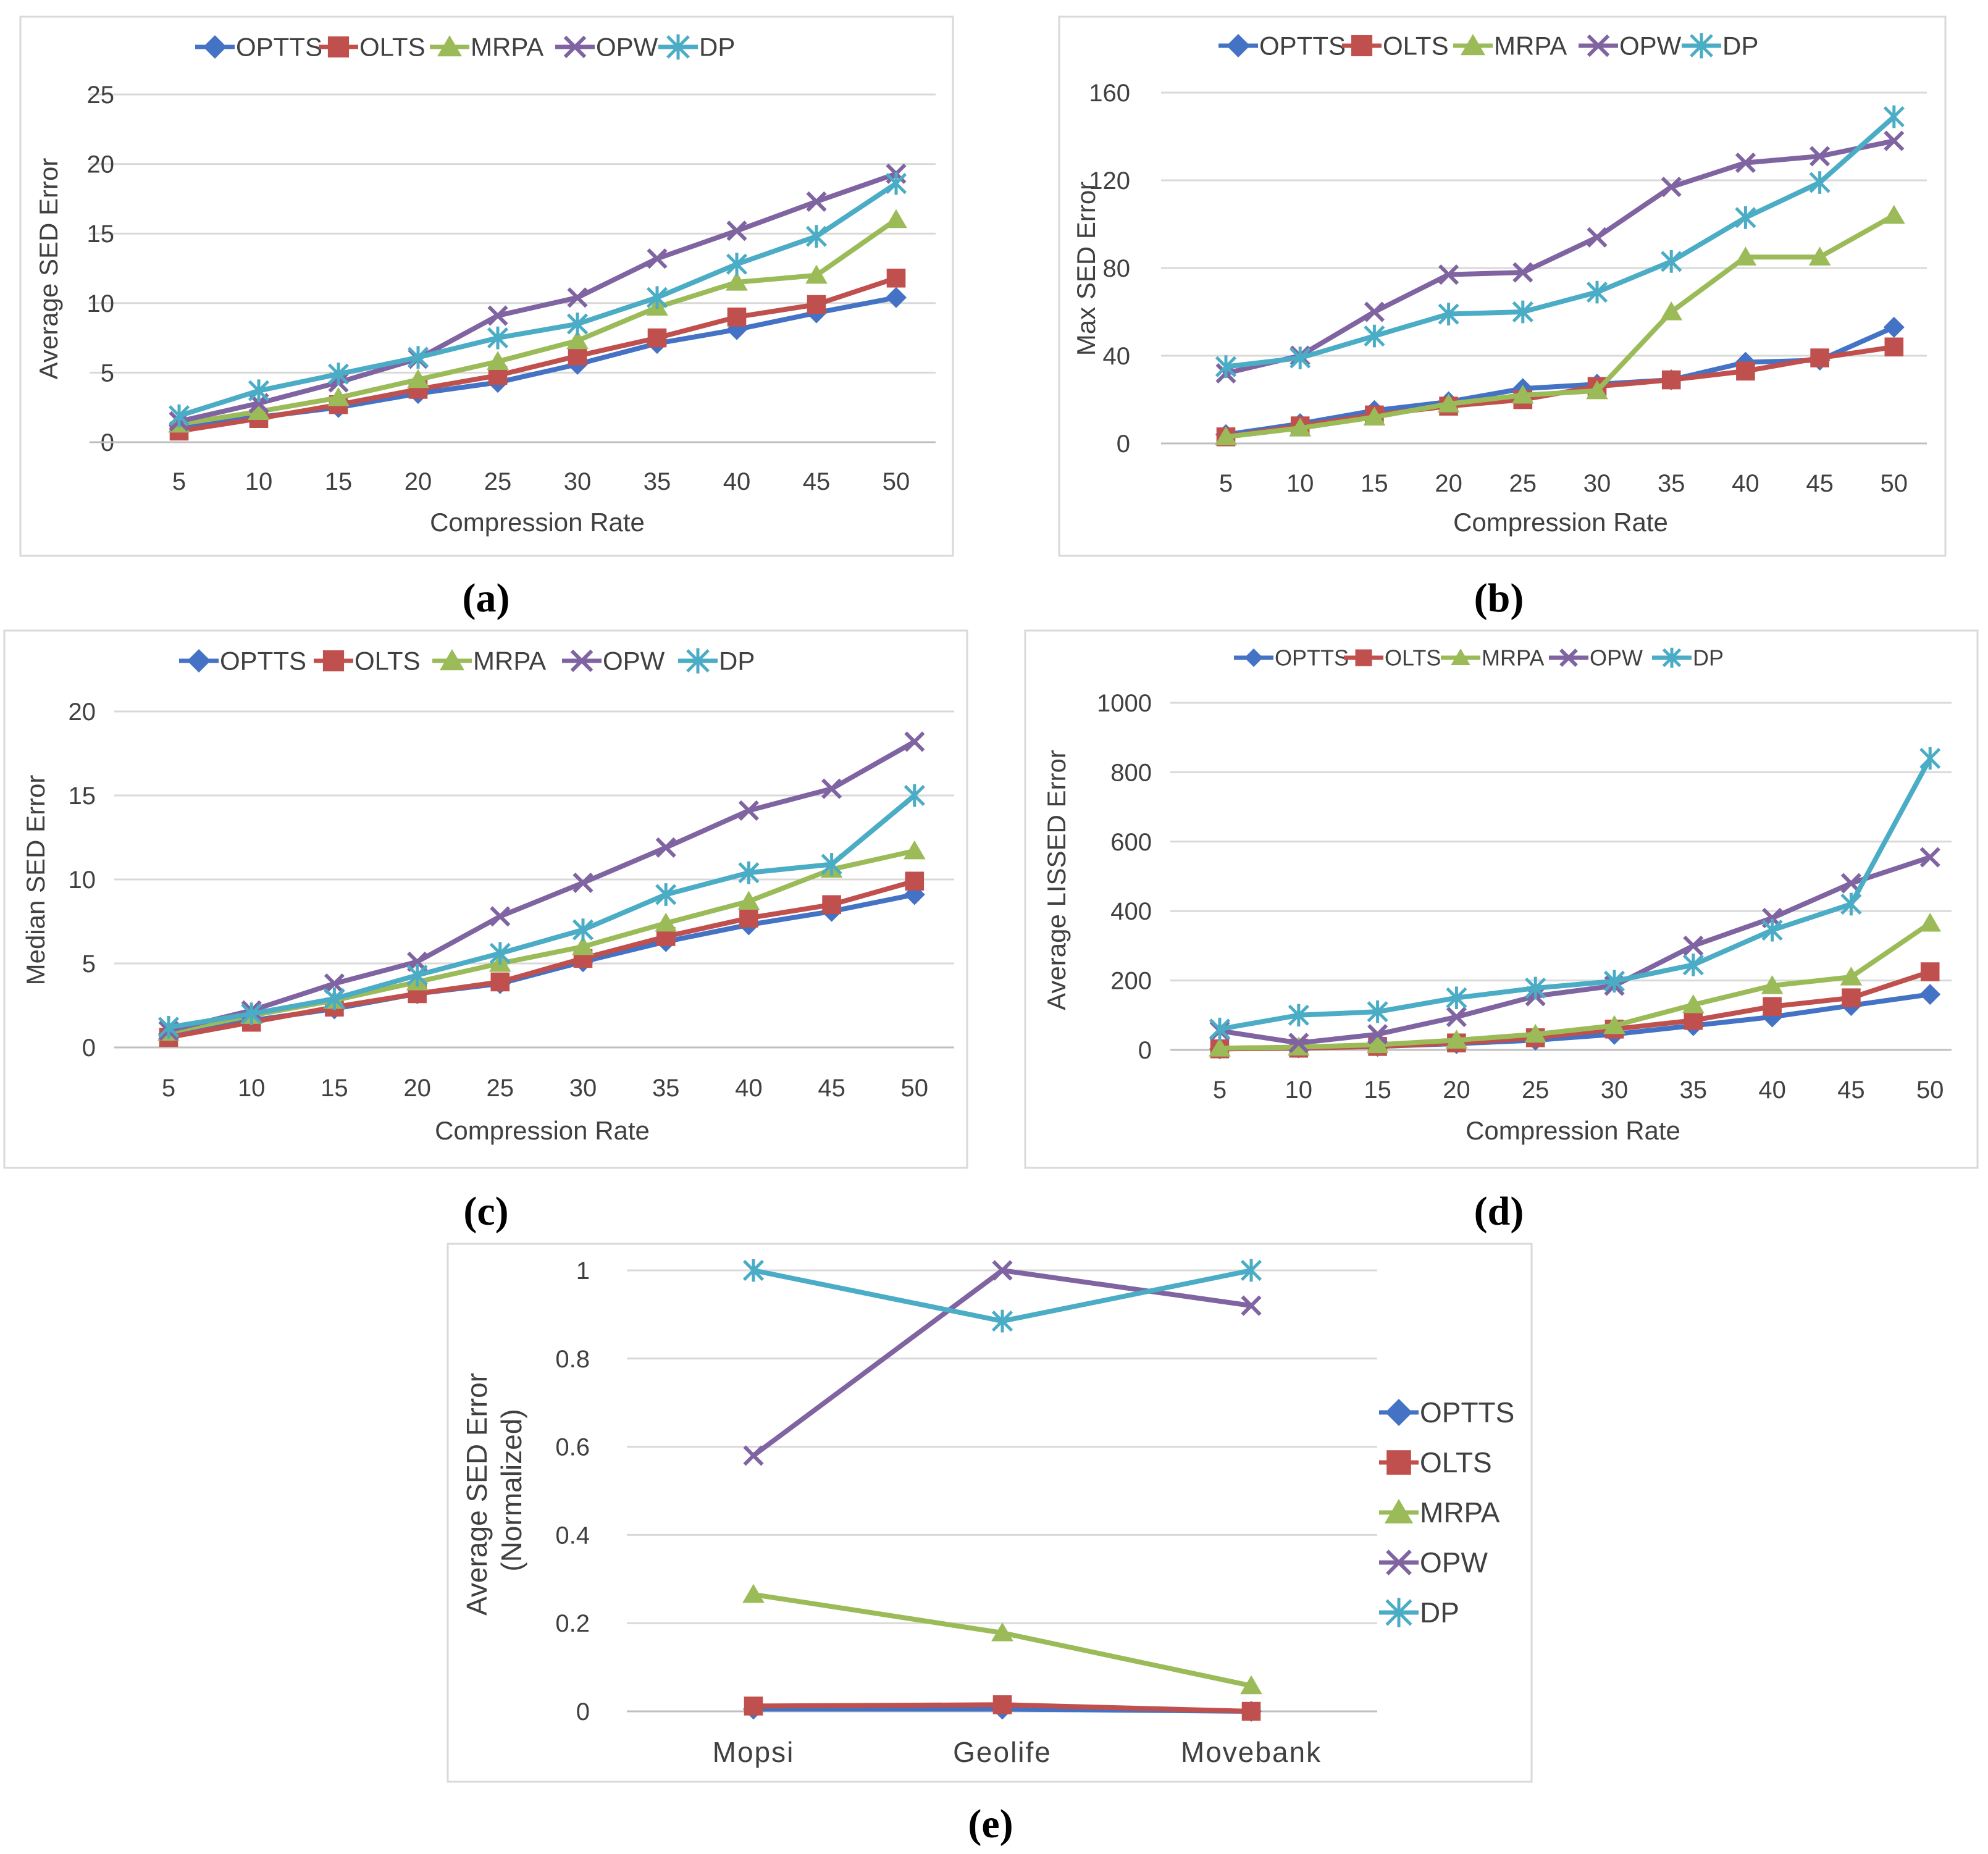 The height and width of the screenshot is (1854, 1988). Describe the element at coordinates (1523, 483) in the screenshot. I see `x-tick-label: 25` at that location.